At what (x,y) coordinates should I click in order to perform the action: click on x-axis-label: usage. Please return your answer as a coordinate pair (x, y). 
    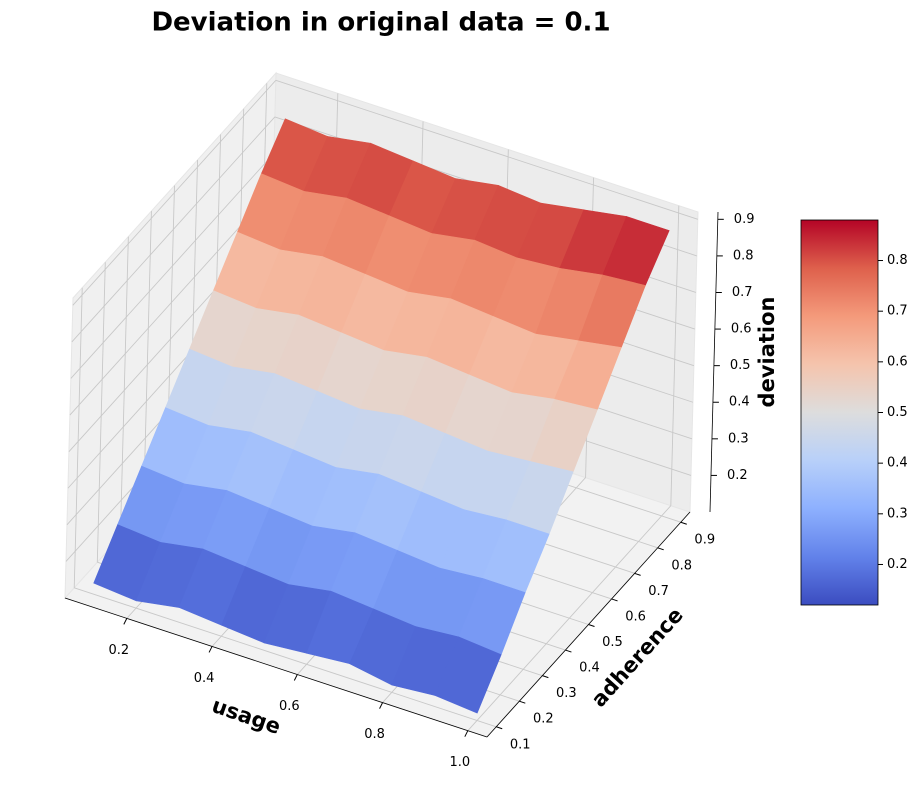
    Looking at the image, I should click on (246, 716).